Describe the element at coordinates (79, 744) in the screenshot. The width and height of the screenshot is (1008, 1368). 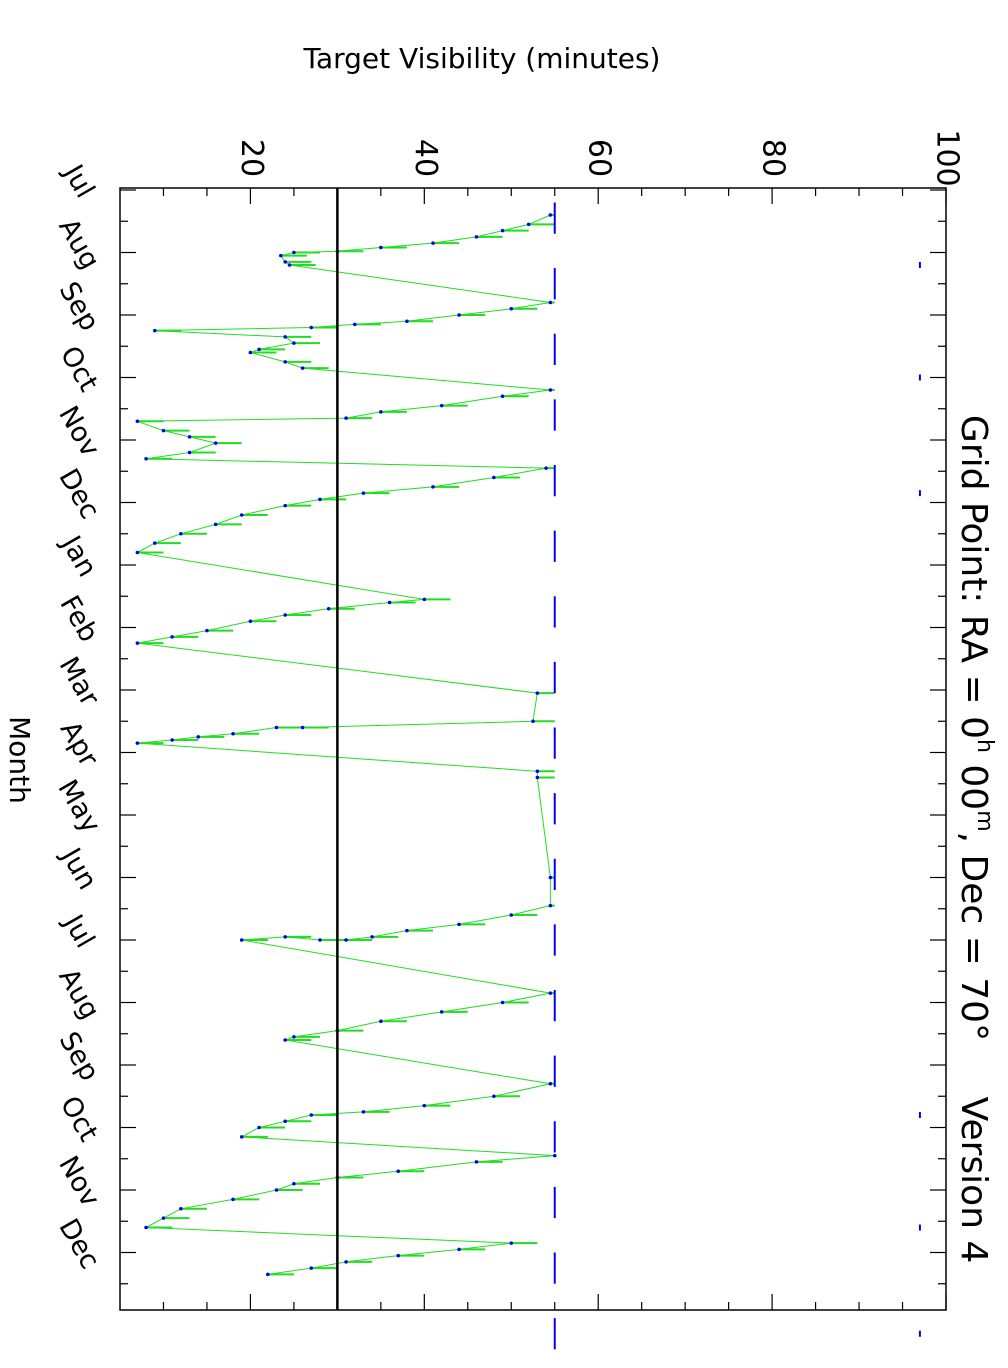
I see `month-tick-label: Apr` at that location.